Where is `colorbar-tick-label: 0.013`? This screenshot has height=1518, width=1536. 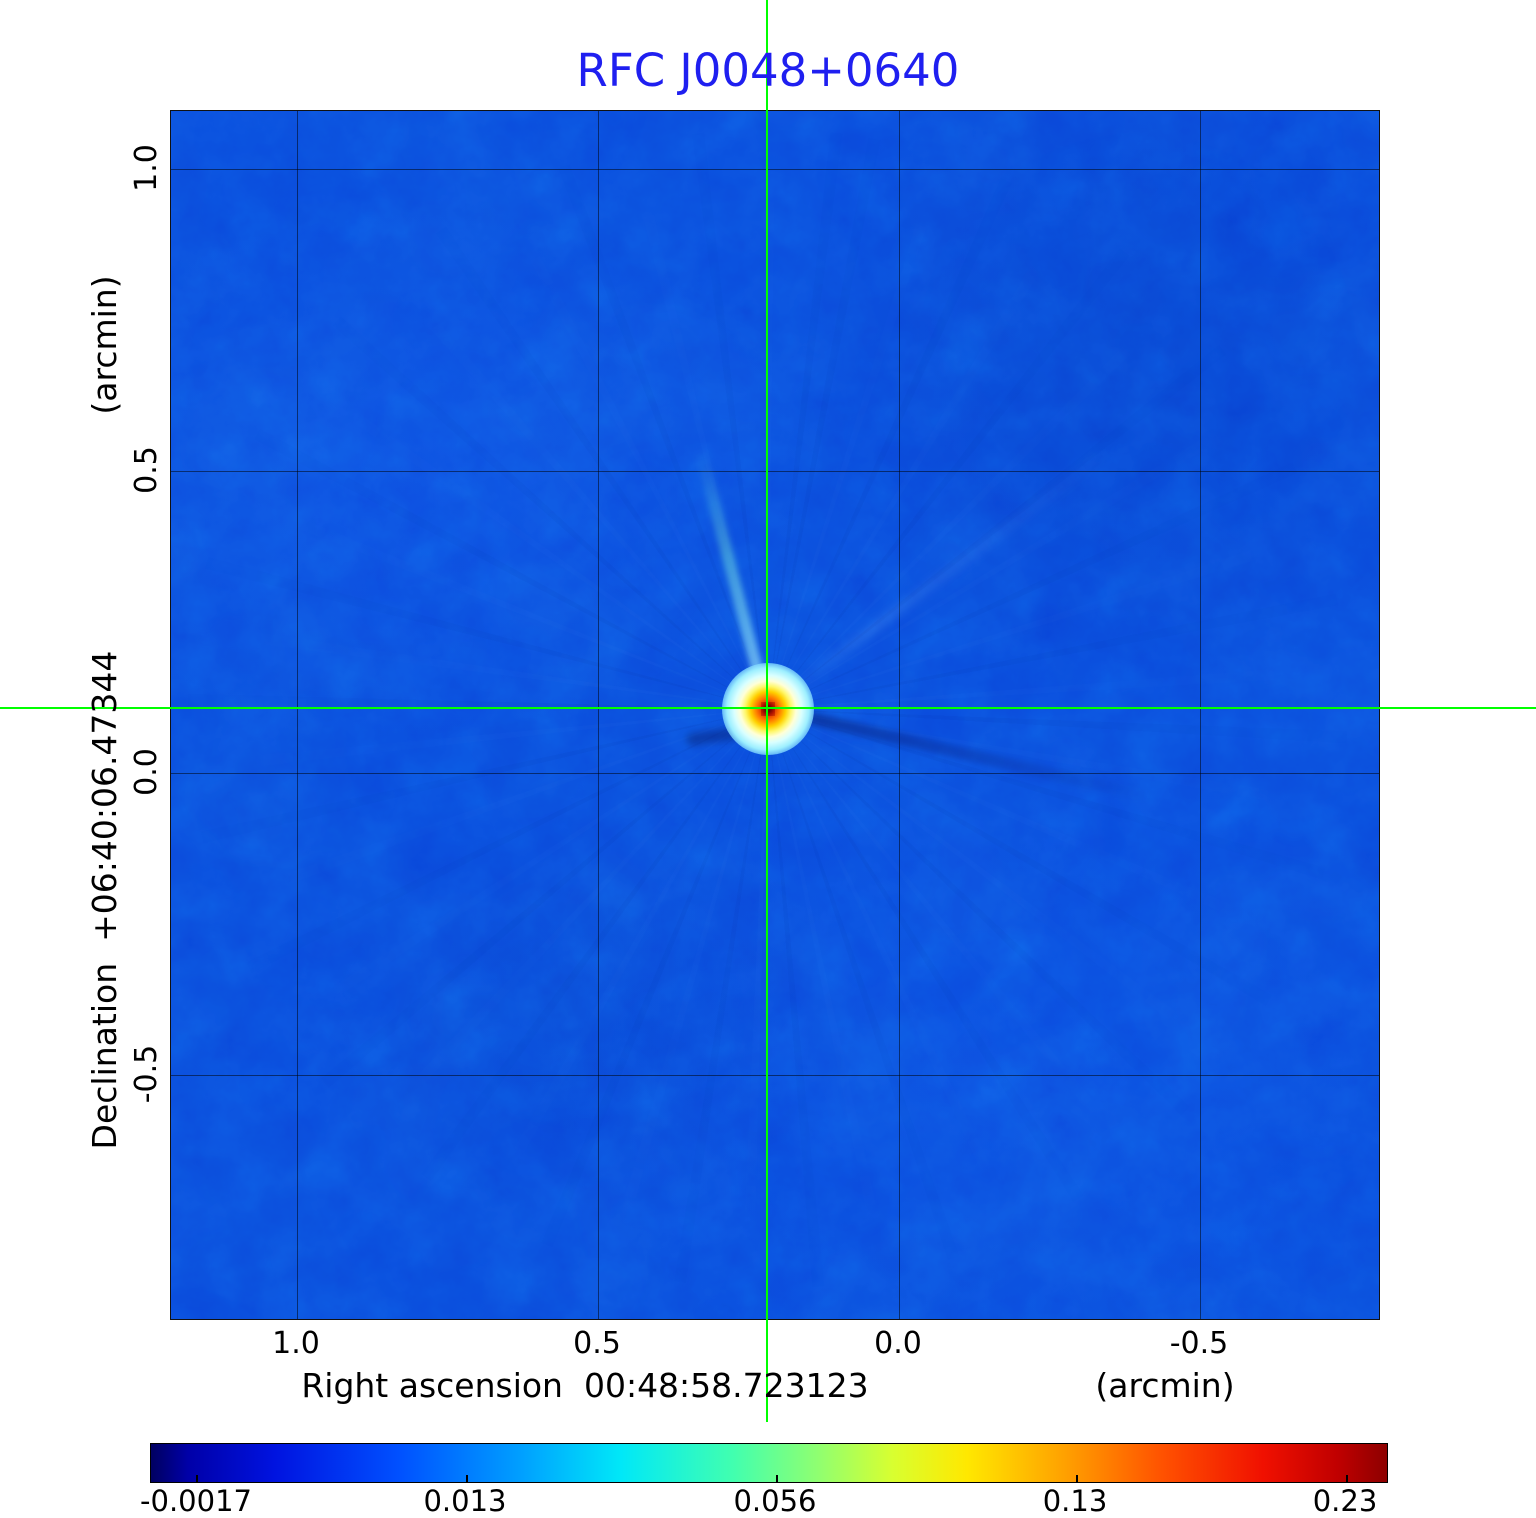
colorbar-tick-label: 0.013 is located at coordinates (465, 1501).